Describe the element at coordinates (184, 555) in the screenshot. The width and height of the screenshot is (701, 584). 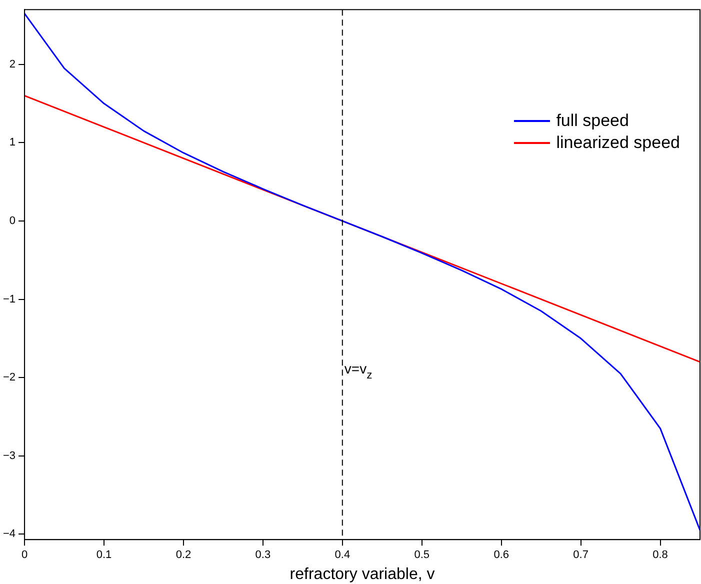
I see `x-tick-label: 0.2` at that location.